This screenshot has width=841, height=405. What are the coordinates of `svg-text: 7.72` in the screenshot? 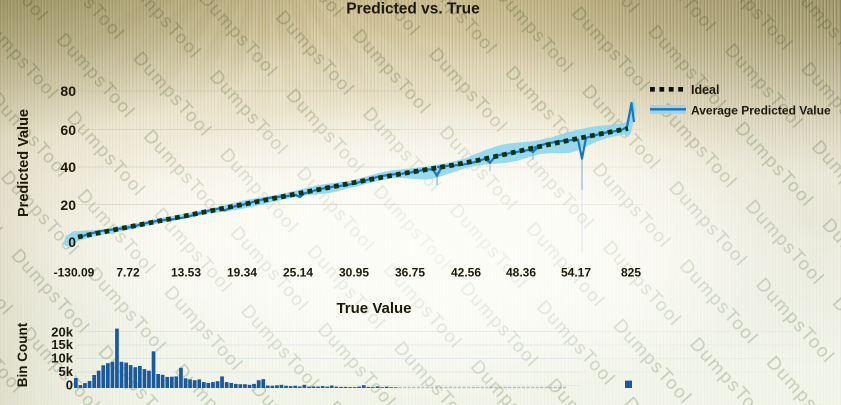 It's located at (128, 273).